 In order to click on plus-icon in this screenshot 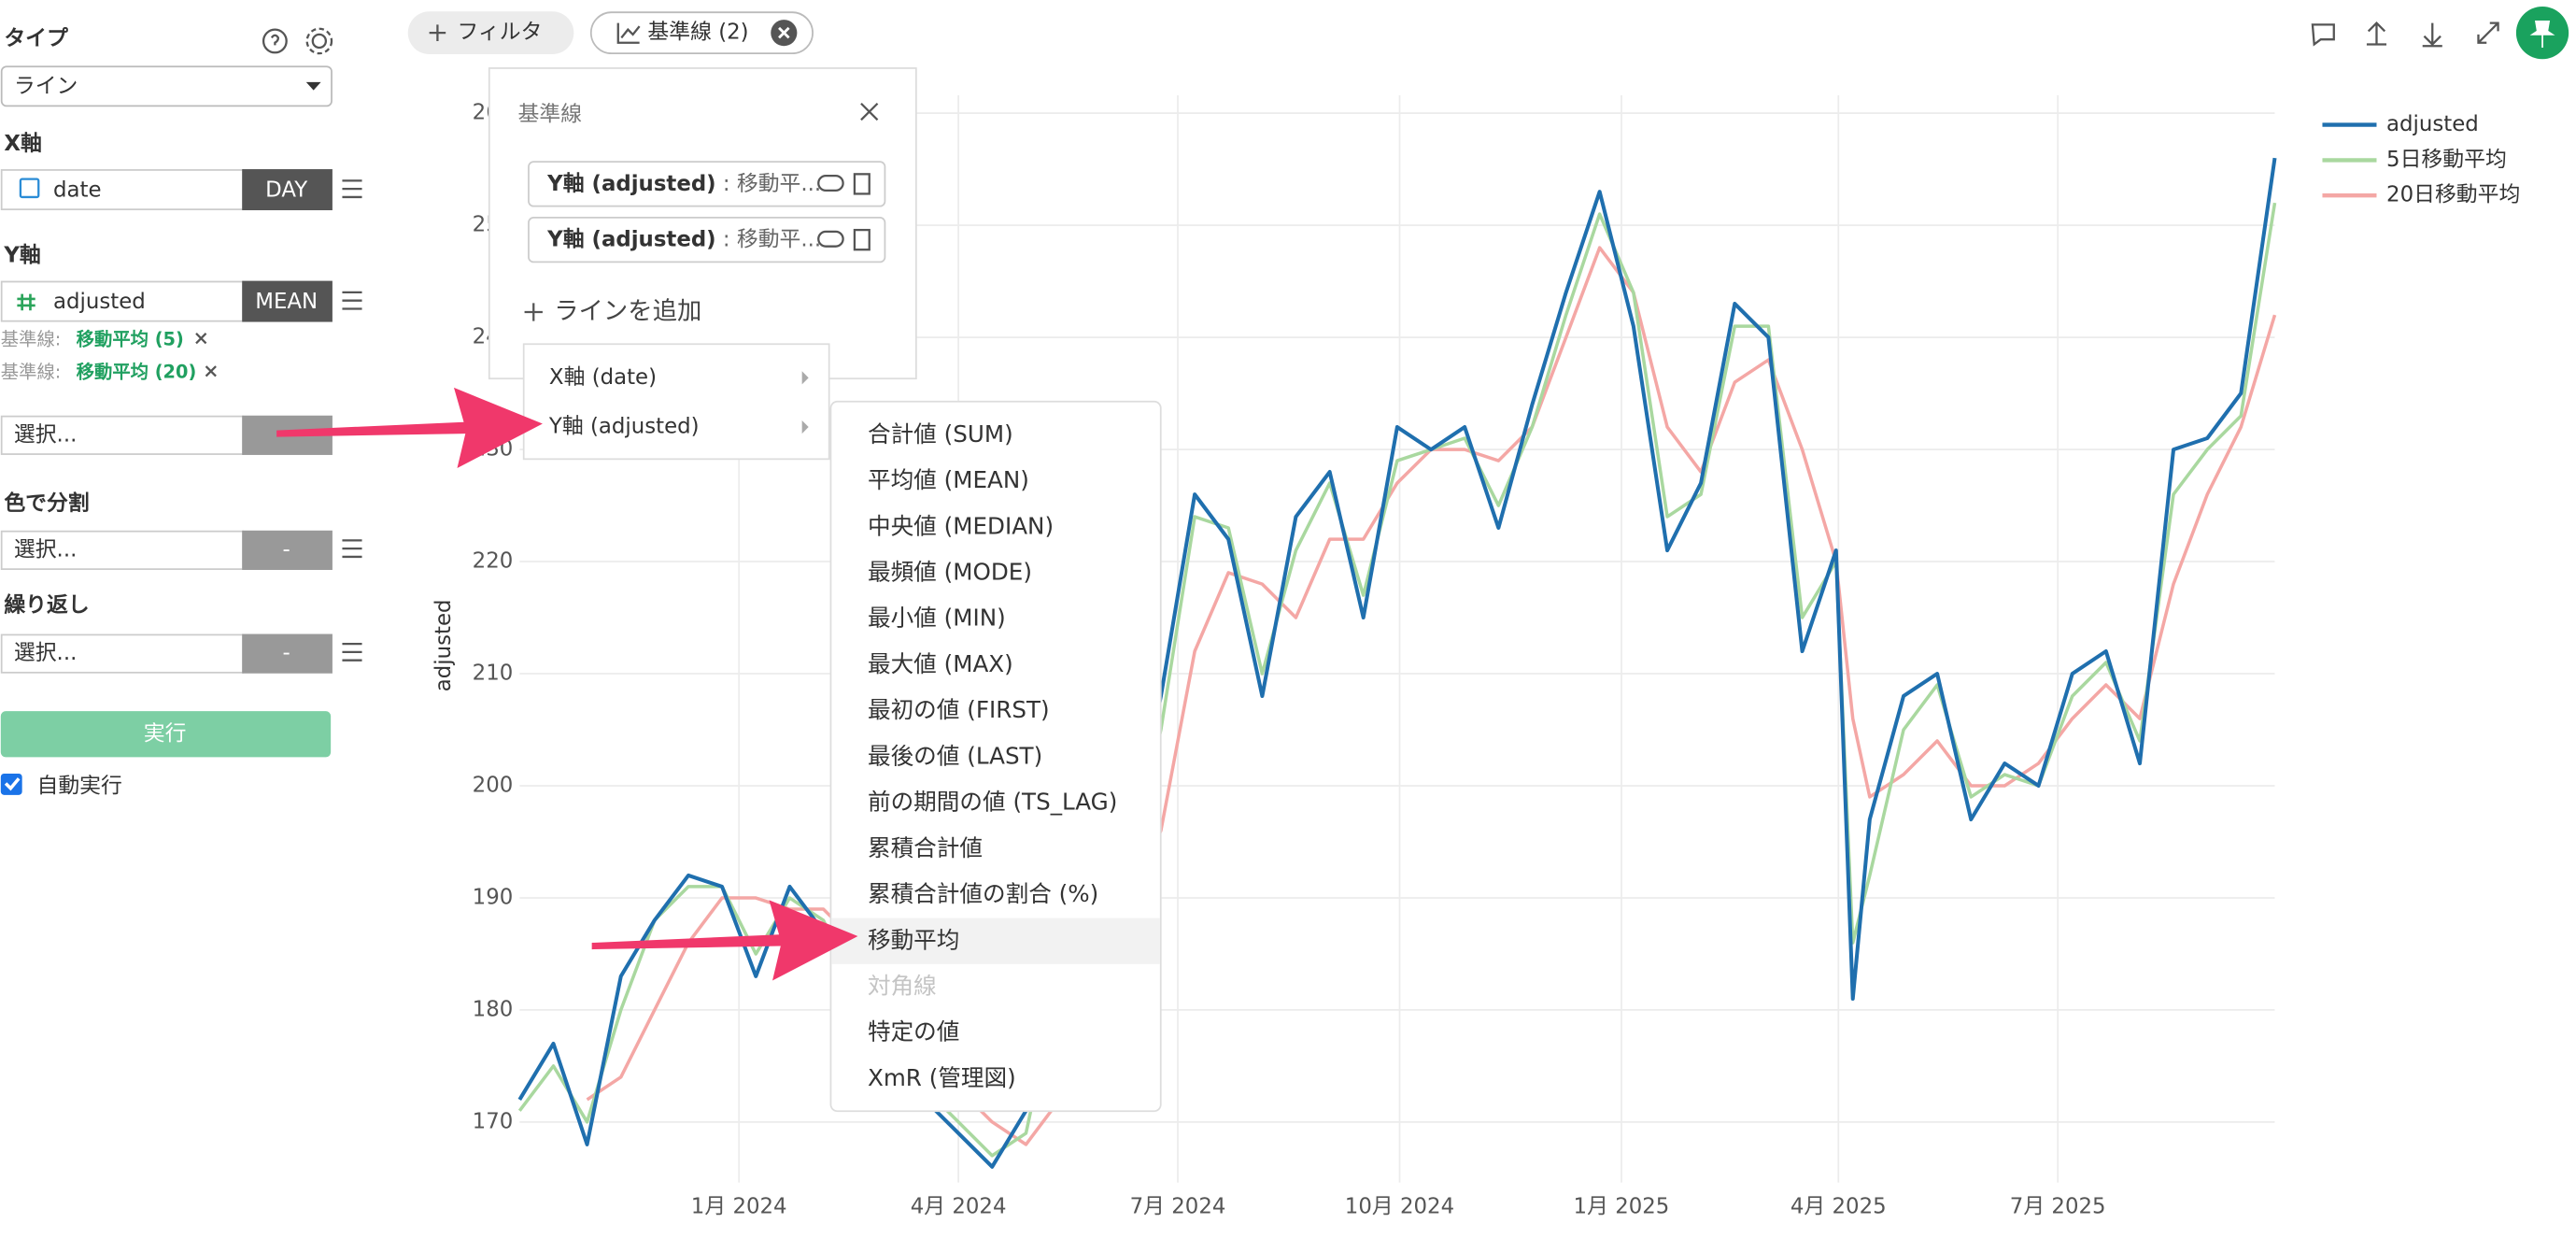, I will do `click(437, 32)`.